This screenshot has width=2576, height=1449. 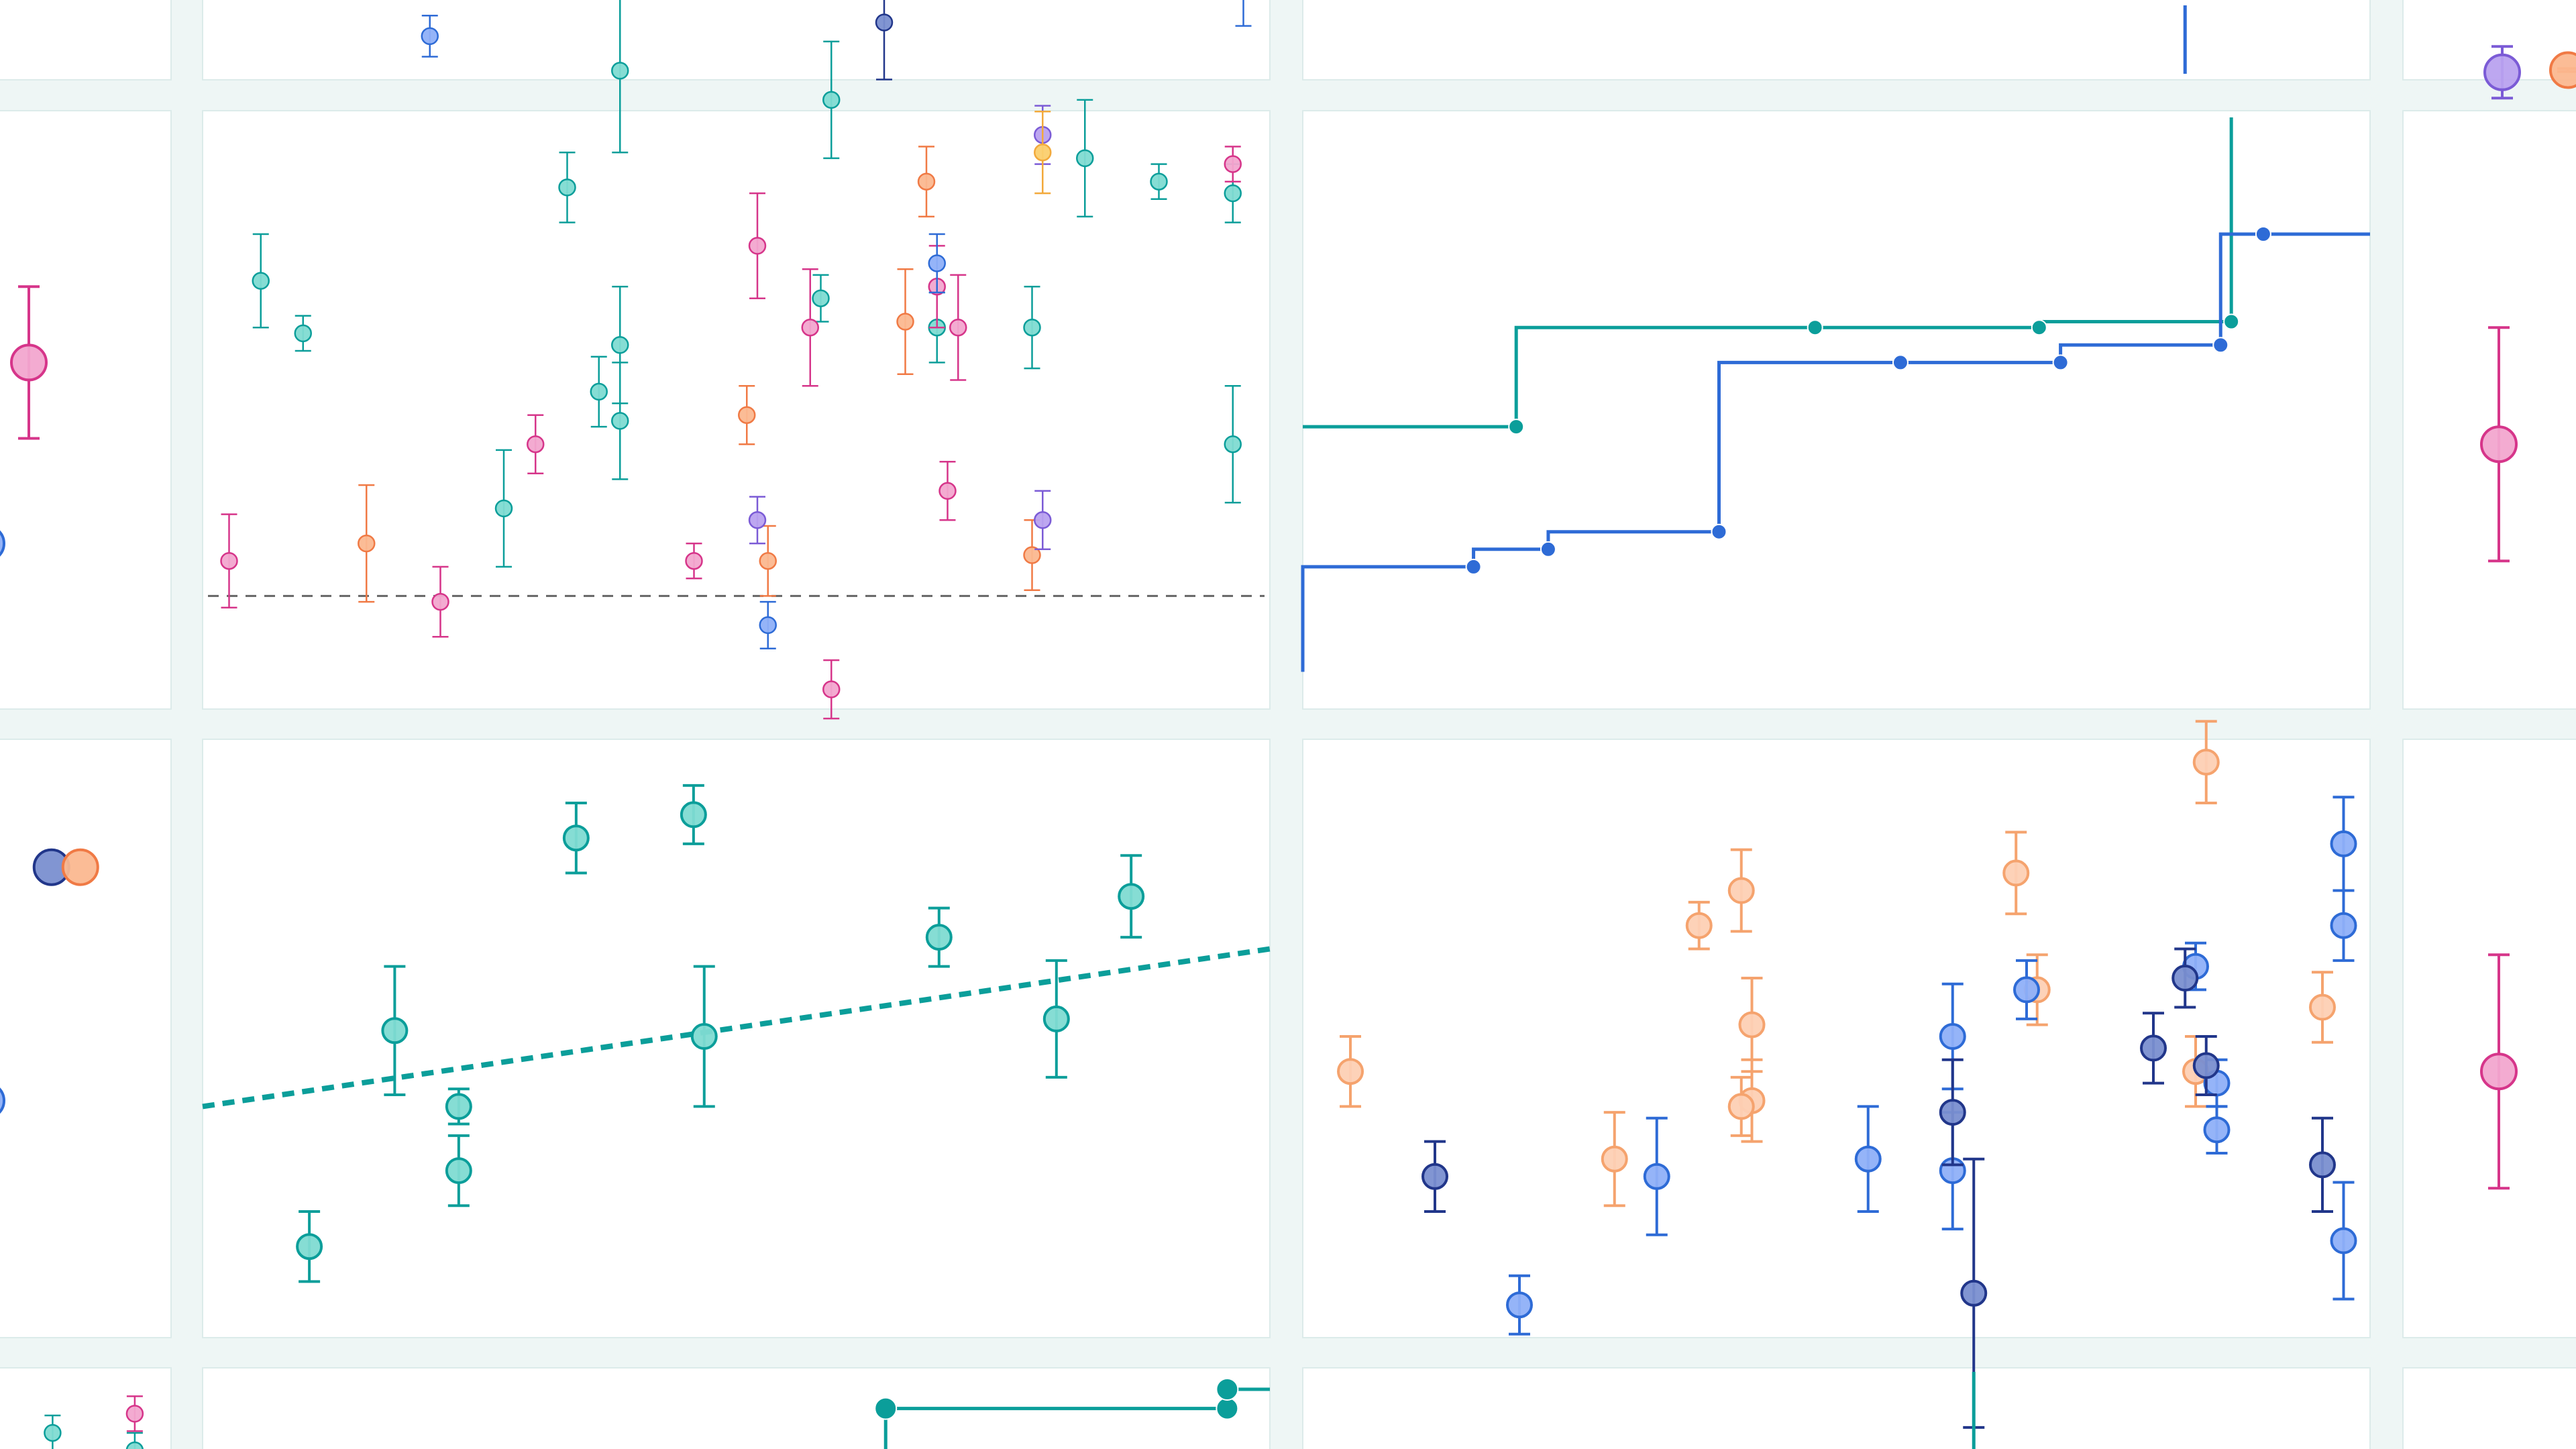 I want to click on panel-middle-right-edge, so click(x=2489, y=410).